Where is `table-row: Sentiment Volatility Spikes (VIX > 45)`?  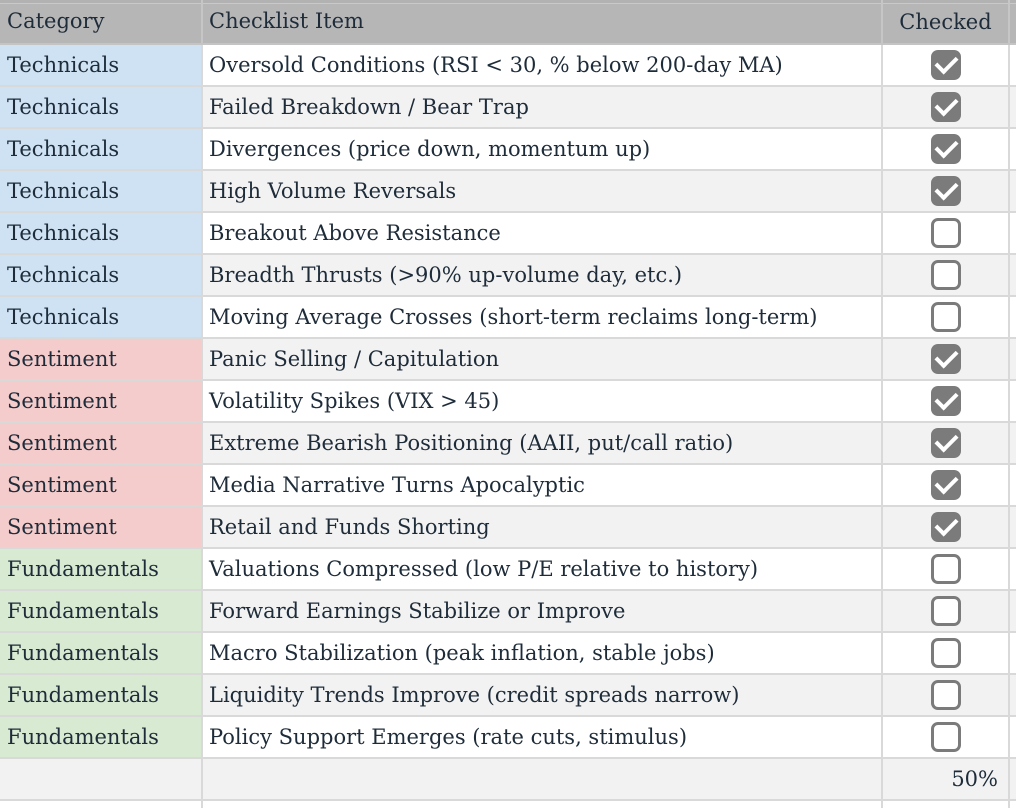 table-row: Sentiment Volatility Spikes (VIX > 45) is located at coordinates (508, 402).